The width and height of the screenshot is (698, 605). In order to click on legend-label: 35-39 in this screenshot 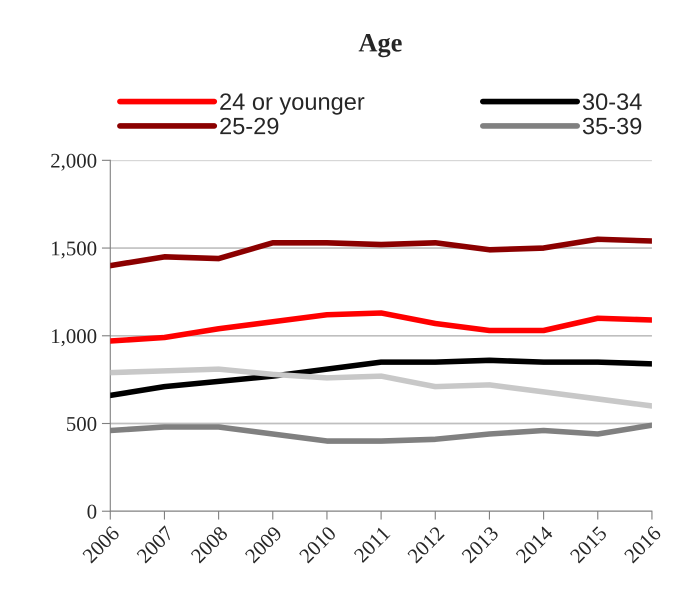, I will do `click(612, 126)`.